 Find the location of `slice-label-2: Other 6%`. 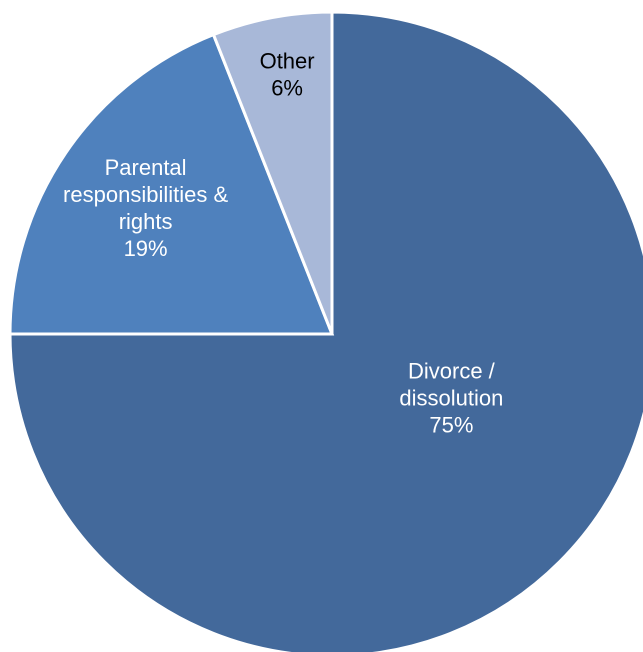

slice-label-2: Other 6% is located at coordinates (287, 74).